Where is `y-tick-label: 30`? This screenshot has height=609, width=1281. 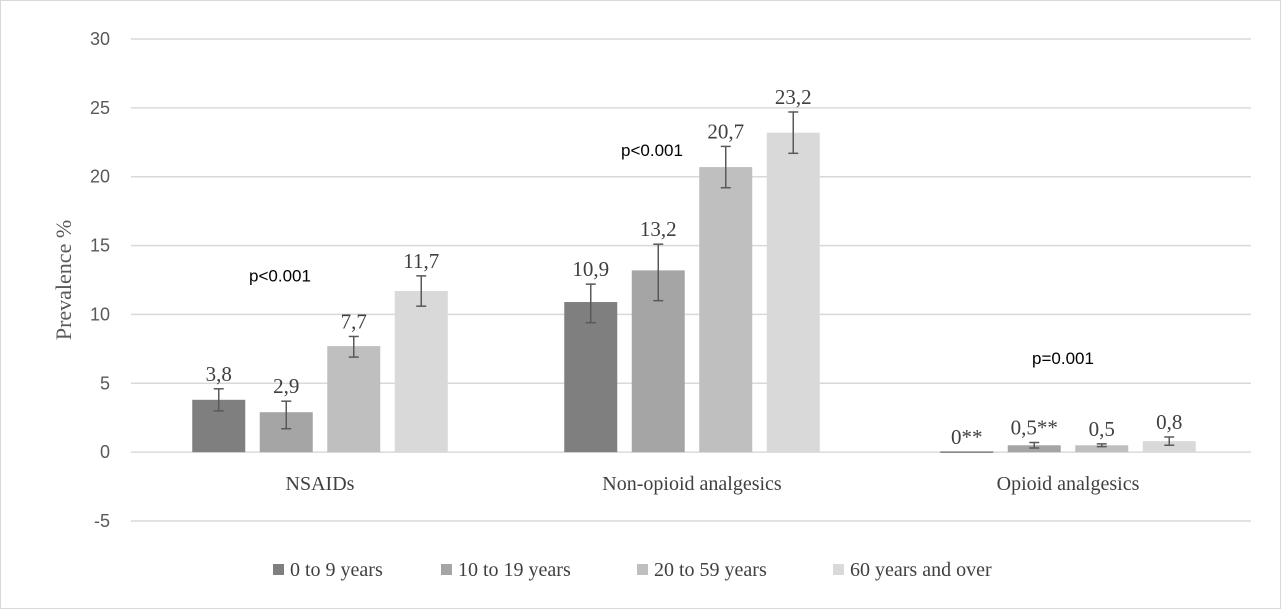 y-tick-label: 30 is located at coordinates (100, 39).